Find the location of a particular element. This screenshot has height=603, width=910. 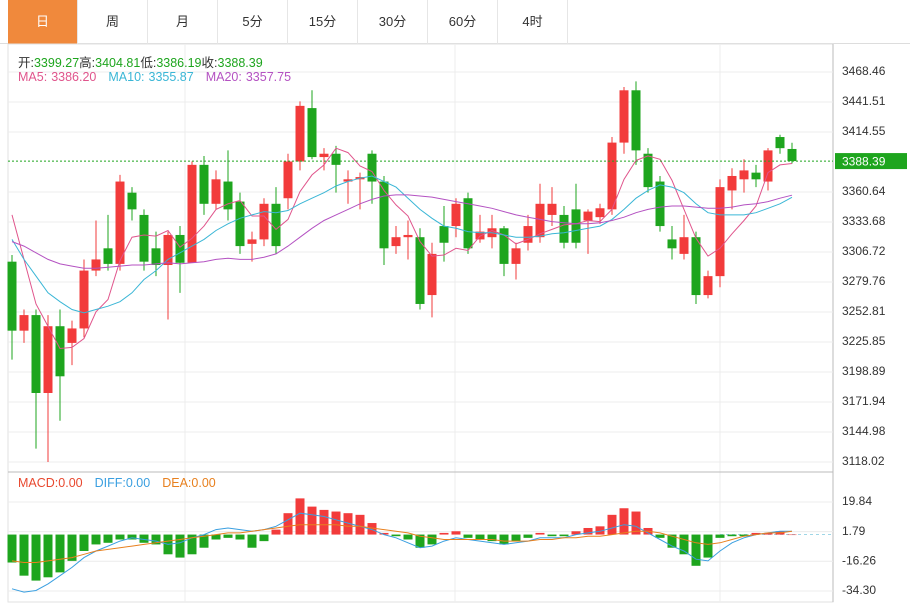

period-tab: 60分 is located at coordinates (463, 22).